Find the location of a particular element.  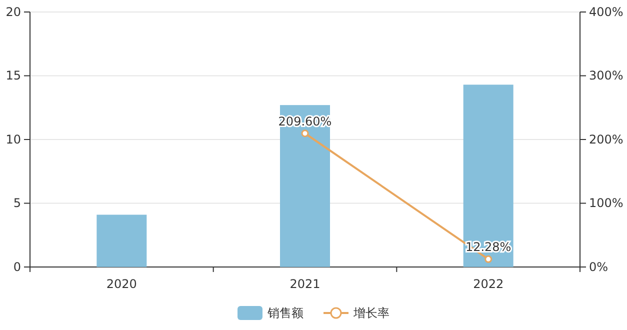

legend-label: 增长率 is located at coordinates (371, 313).